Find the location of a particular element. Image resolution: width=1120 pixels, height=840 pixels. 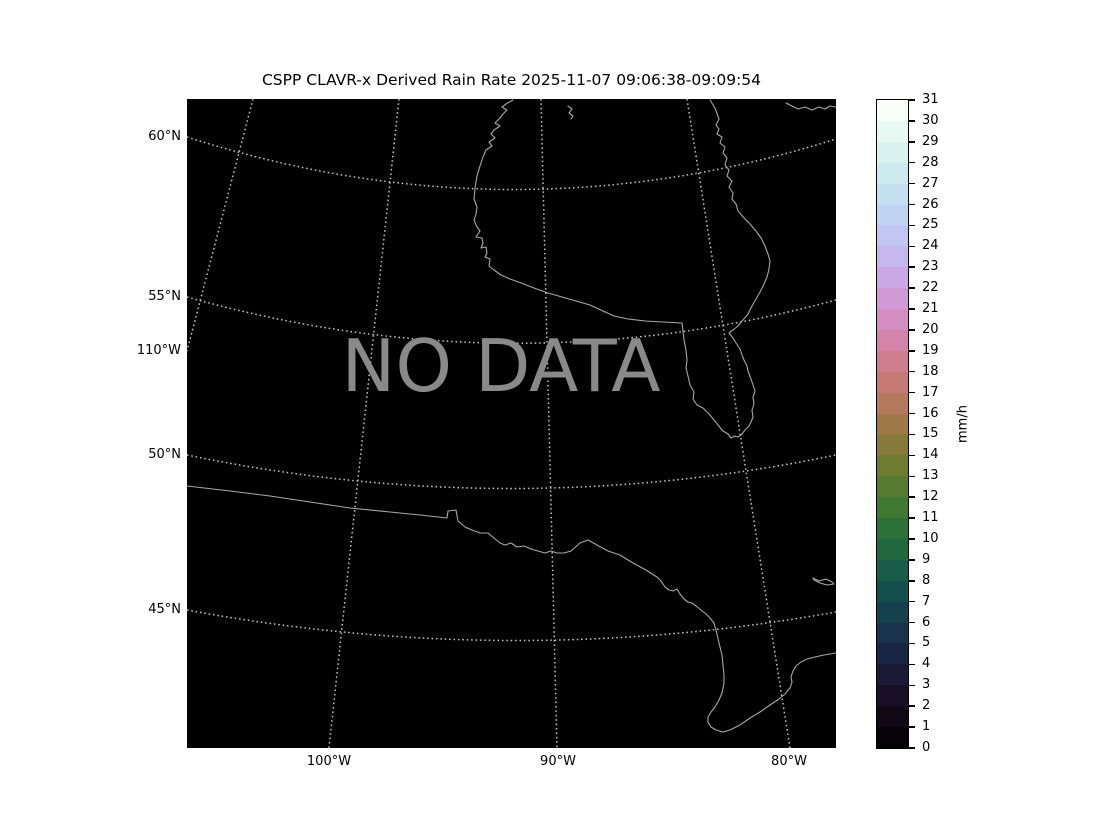

colorbar is located at coordinates (892, 424).